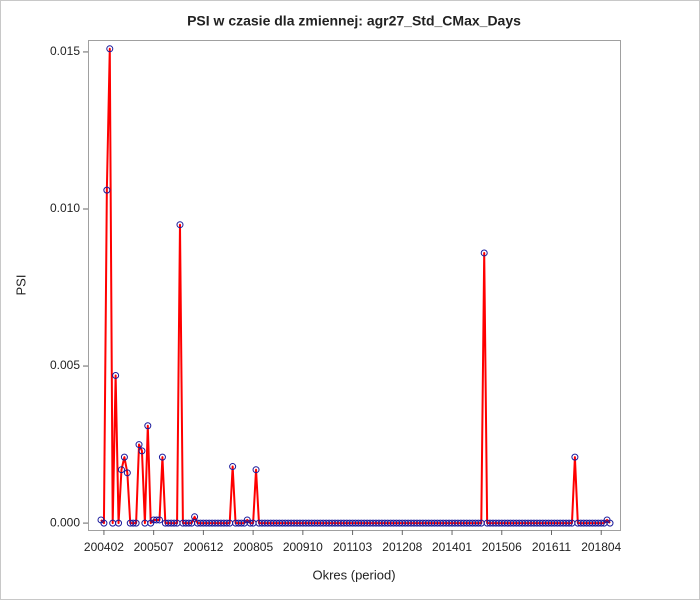  I want to click on x-tick-label: 200910, so click(303, 547).